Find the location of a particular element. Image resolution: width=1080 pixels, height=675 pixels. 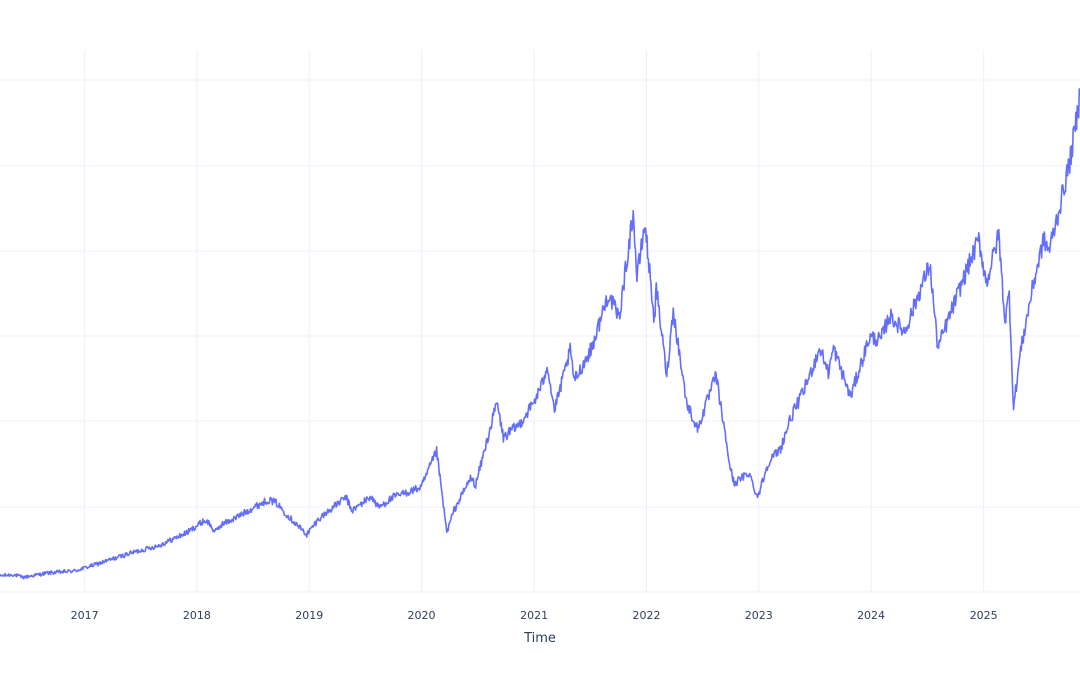

x-tick-label: 2023 is located at coordinates (759, 615).